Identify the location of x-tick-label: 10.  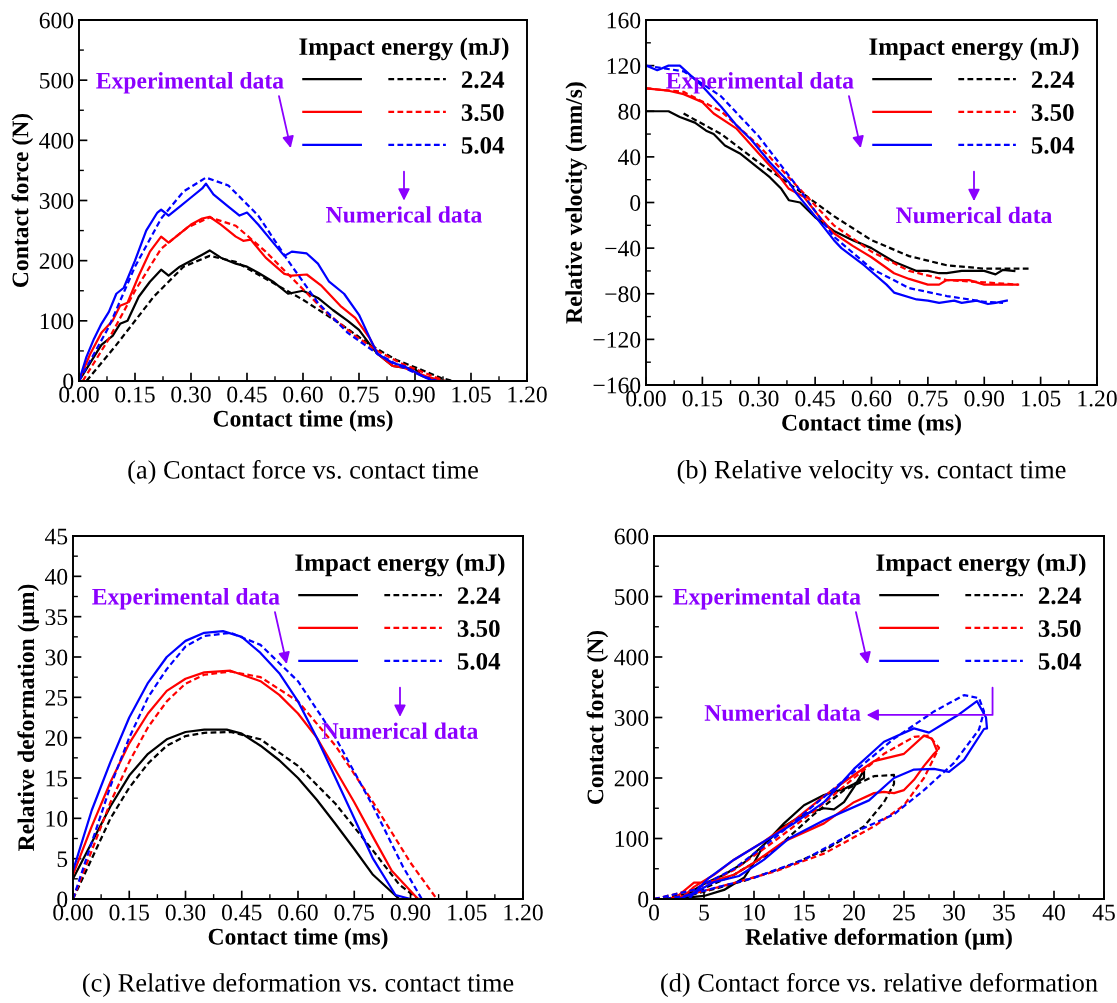
(754, 912).